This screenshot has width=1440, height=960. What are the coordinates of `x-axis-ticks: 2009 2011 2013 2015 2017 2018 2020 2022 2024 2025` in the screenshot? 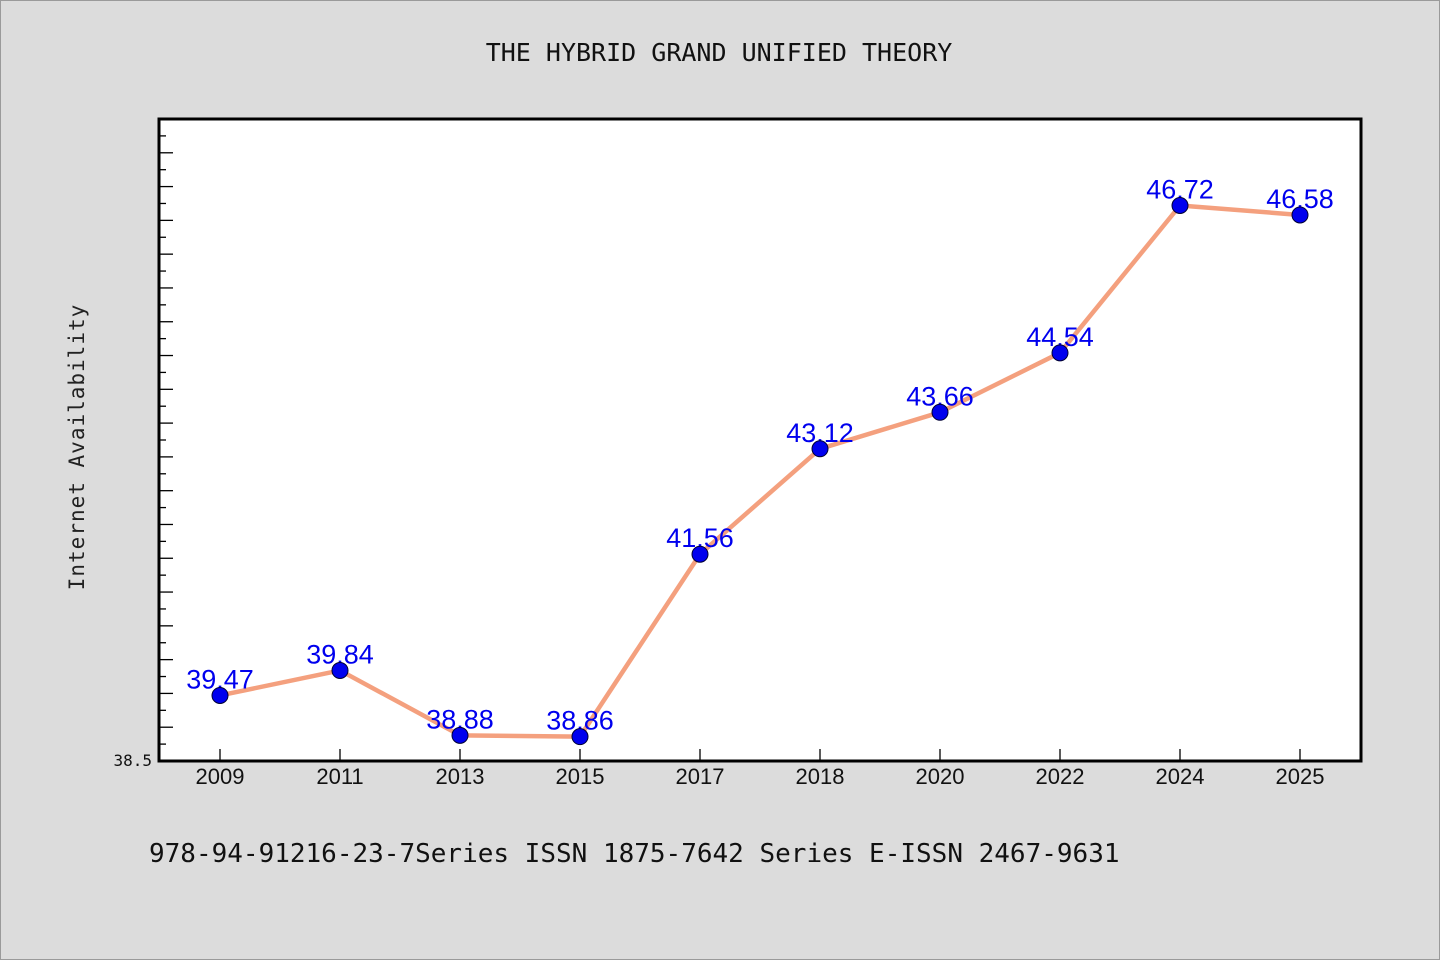 It's located at (760, 769).